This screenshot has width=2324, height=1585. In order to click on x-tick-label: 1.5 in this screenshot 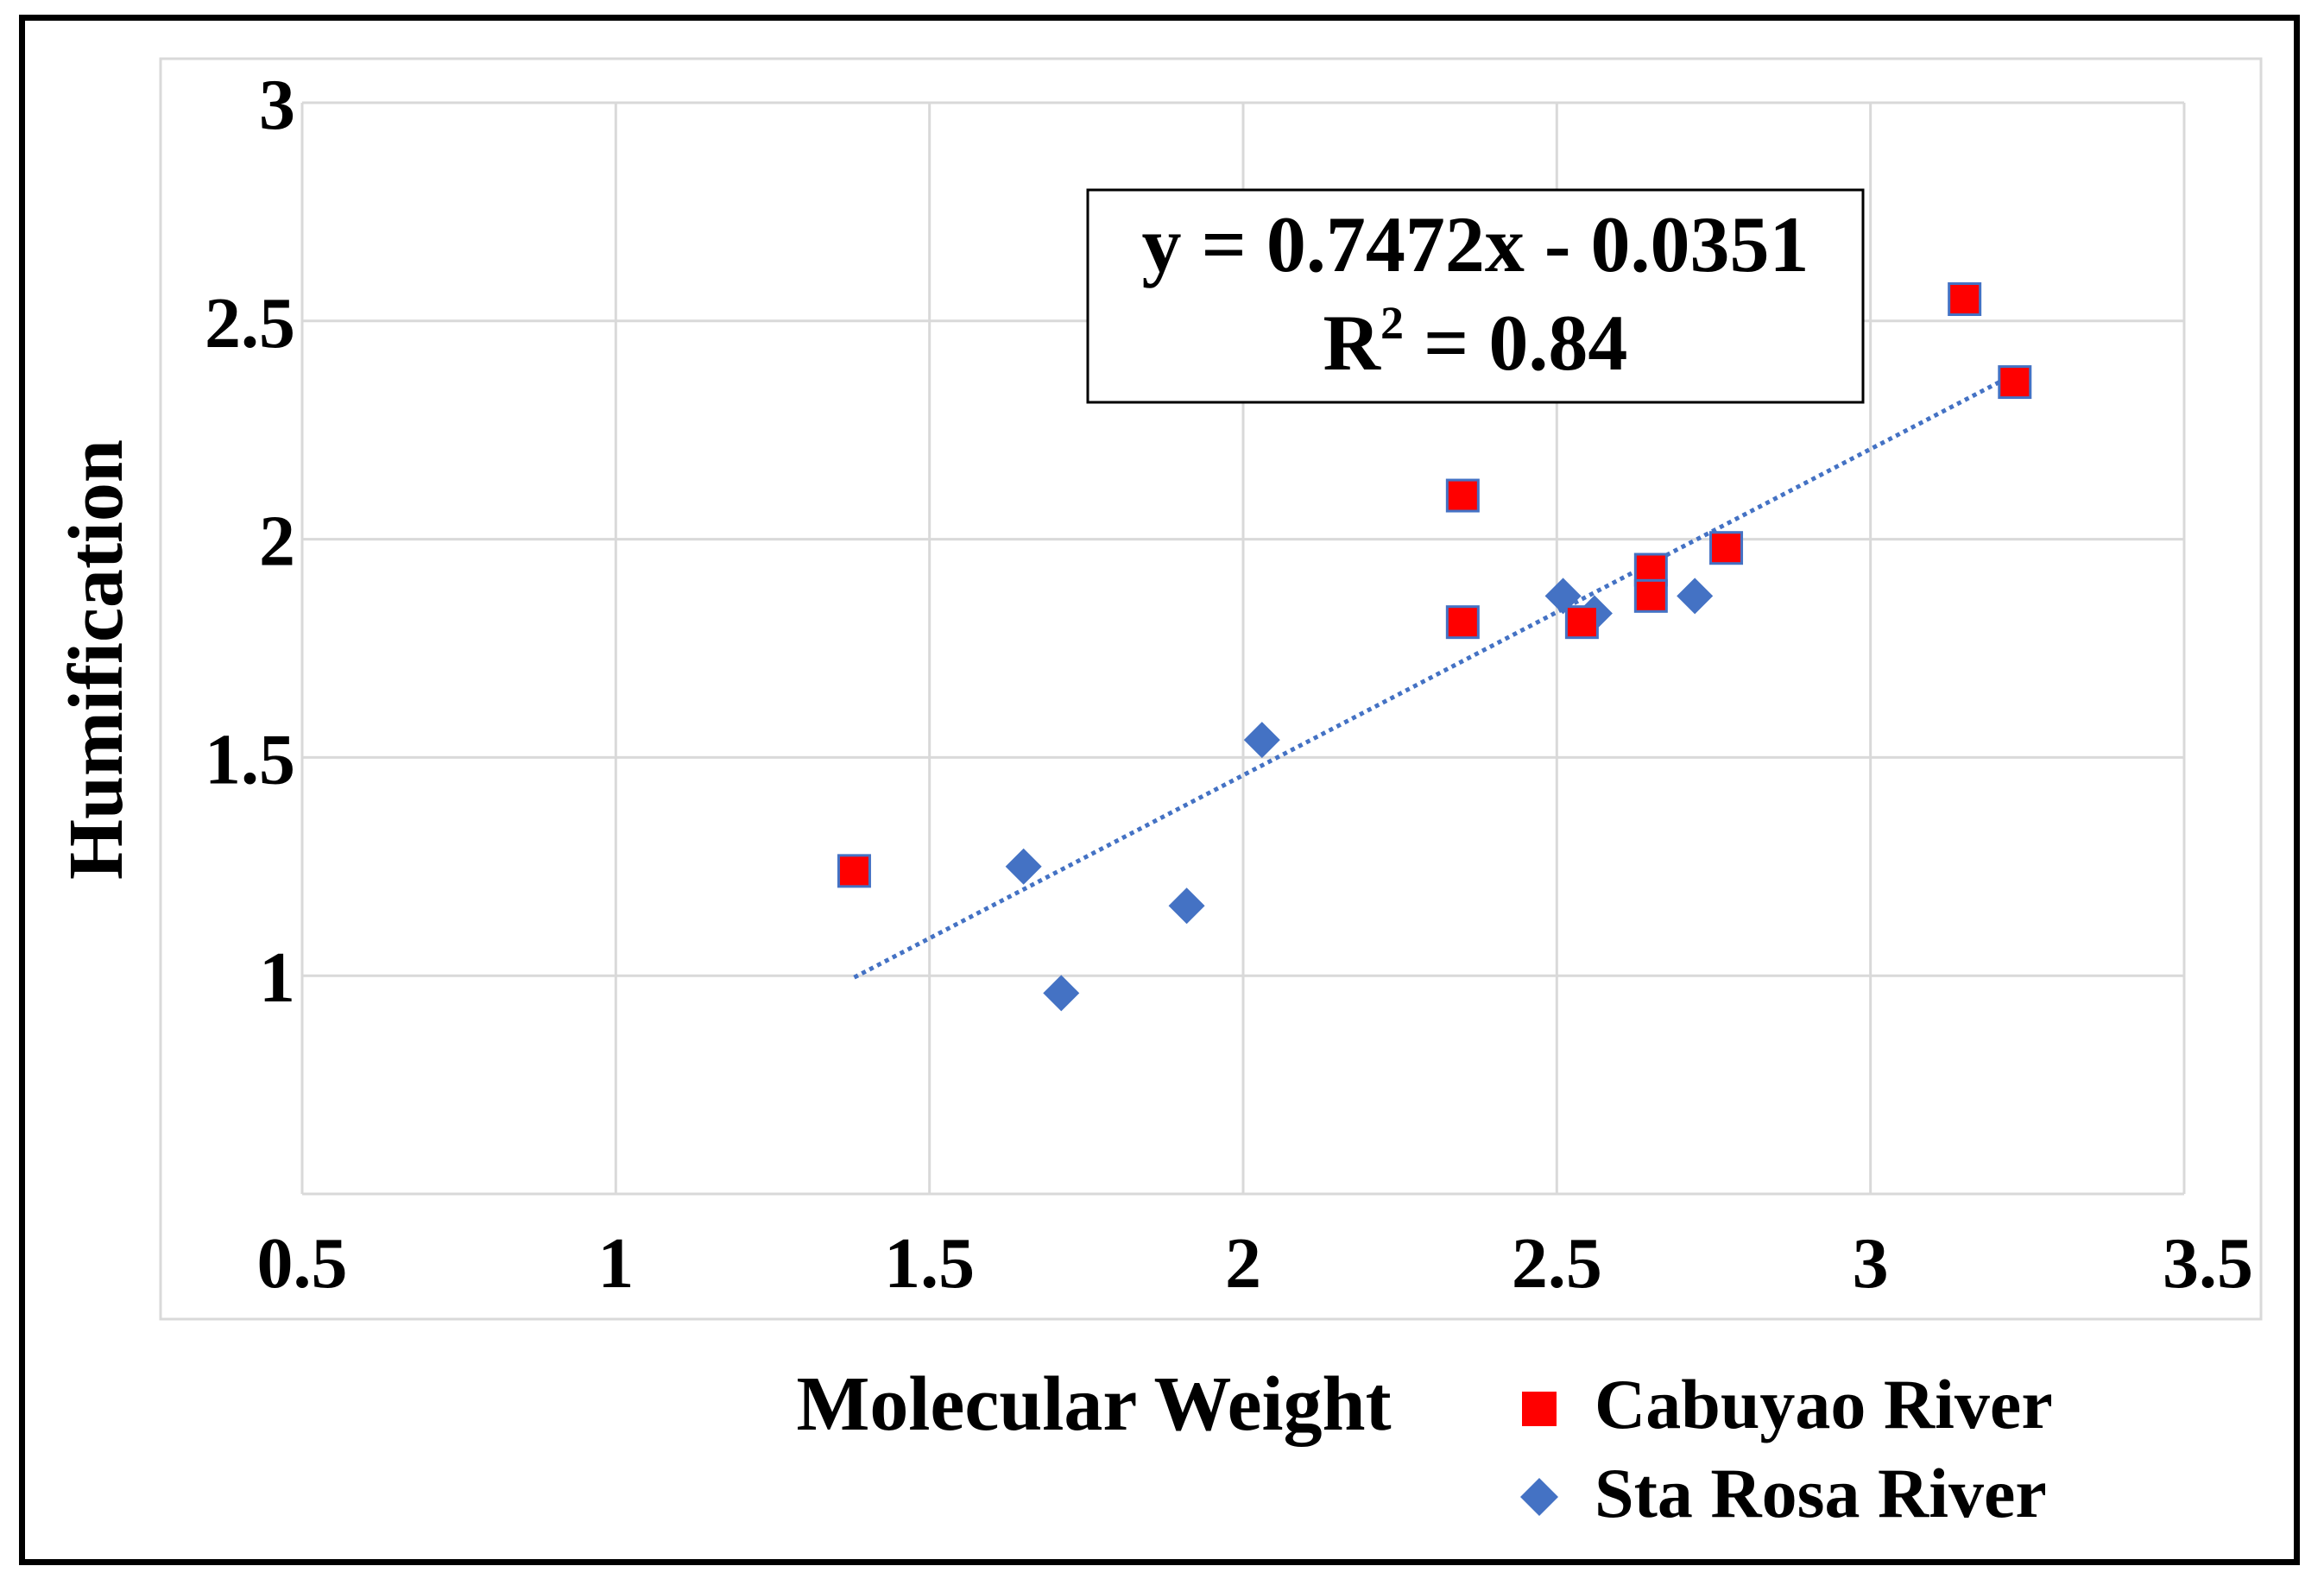, I will do `click(930, 1263)`.